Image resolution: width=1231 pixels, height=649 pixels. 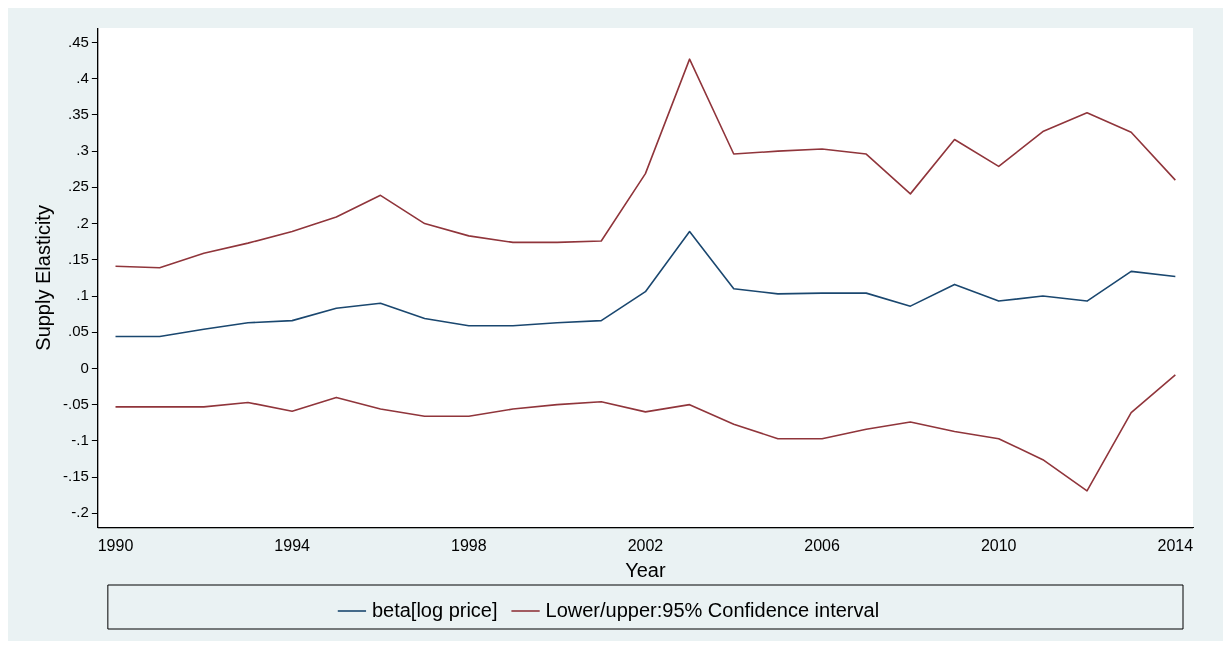 I want to click on y-tick-label: .2, so click(x=82, y=222).